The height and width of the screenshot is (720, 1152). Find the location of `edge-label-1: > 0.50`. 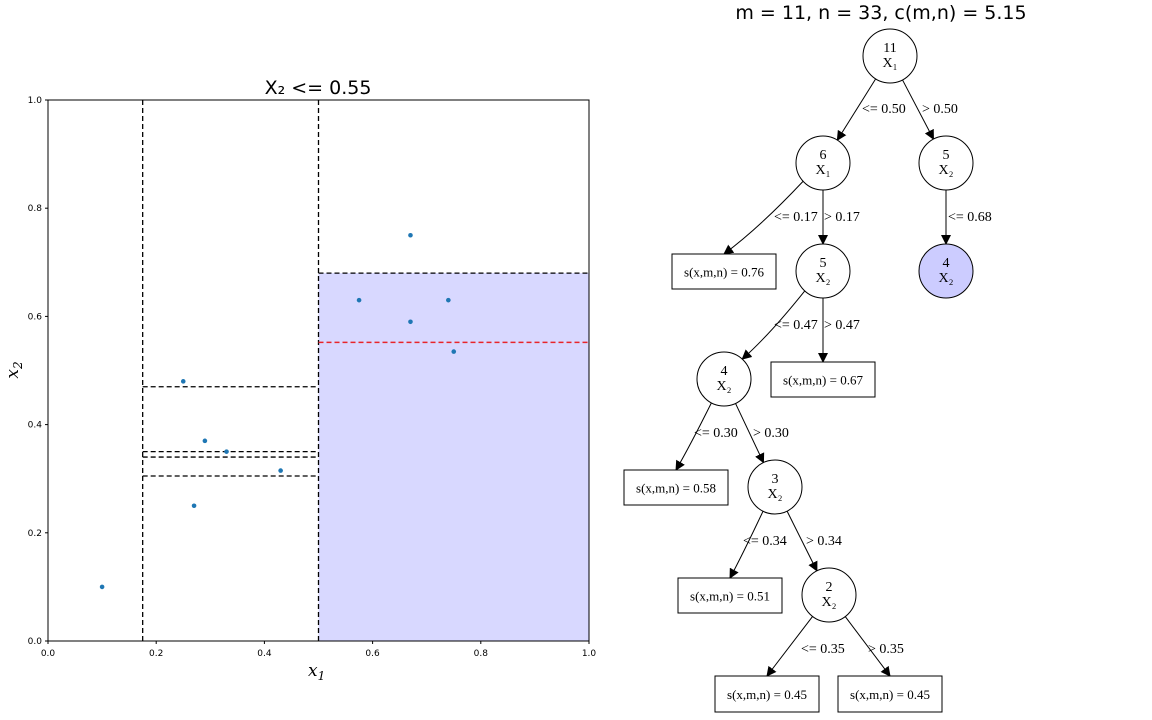

edge-label-1: > 0.50 is located at coordinates (940, 109).